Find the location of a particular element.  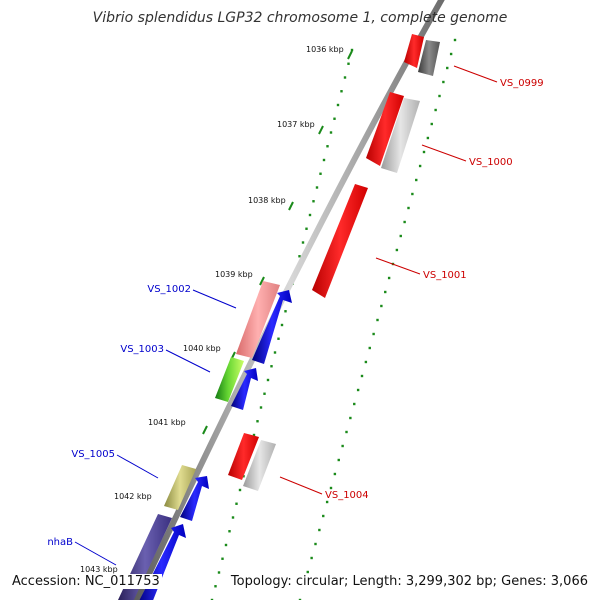

gene-glyph-VS_1000-grey is located at coordinates (400, 135).